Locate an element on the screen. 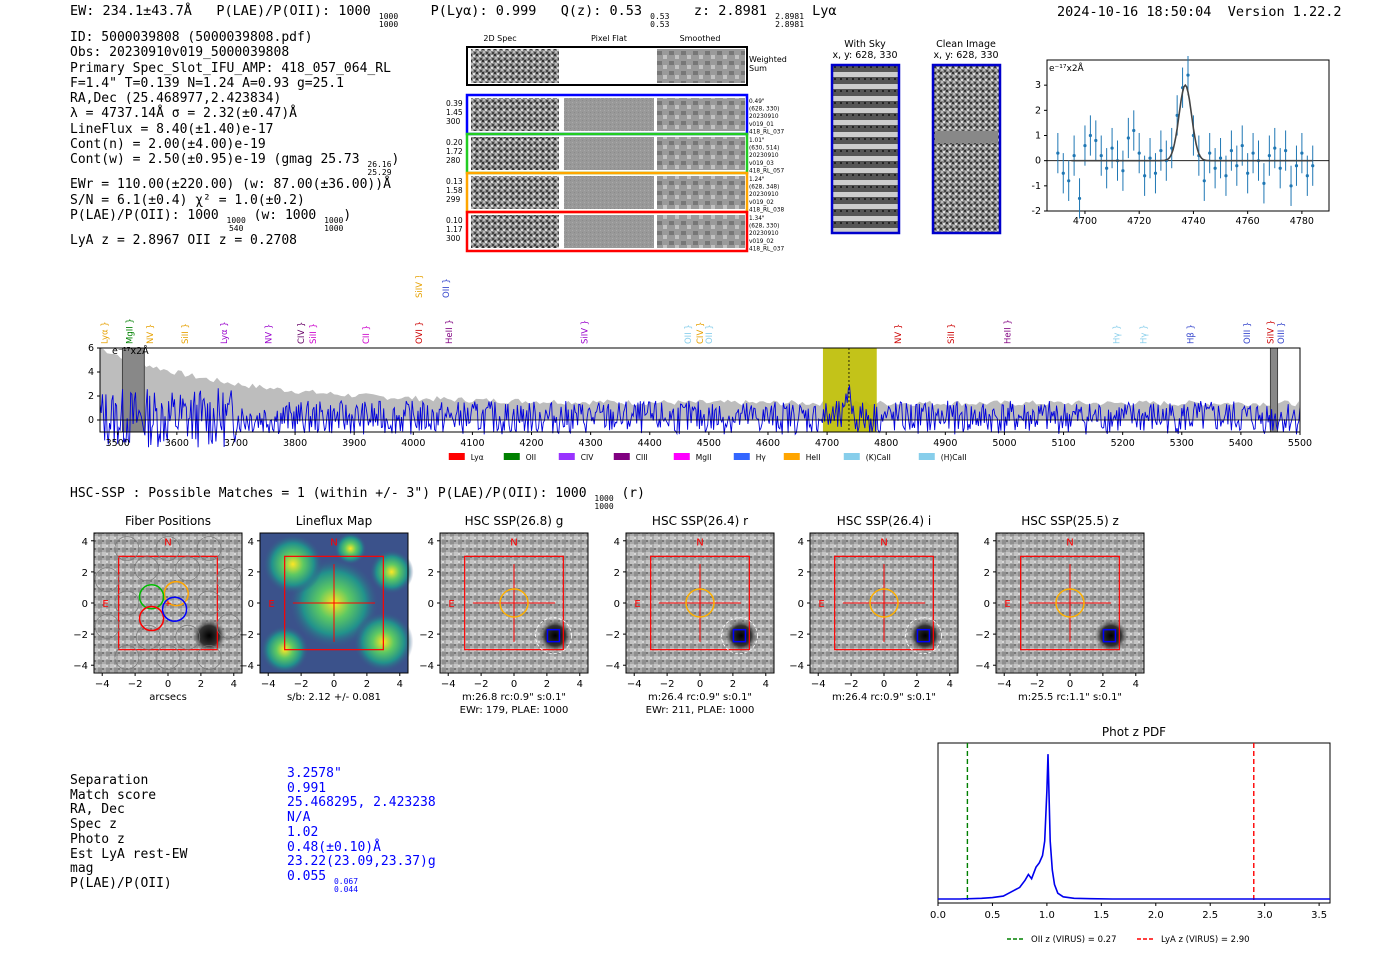 The height and width of the screenshot is (953, 1400). hsc-xtick-label-0-2: 0 is located at coordinates (168, 684).